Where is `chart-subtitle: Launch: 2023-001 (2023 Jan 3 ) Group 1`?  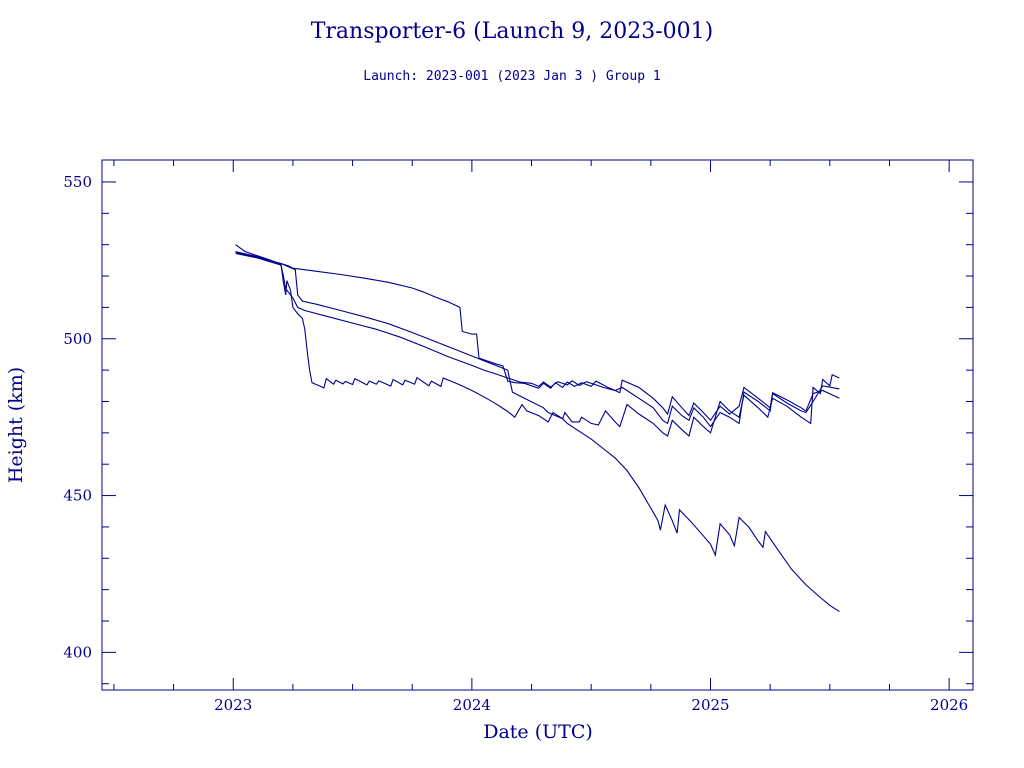
chart-subtitle: Launch: 2023-001 (2023 Jan 3 ) Group 1 is located at coordinates (511, 76).